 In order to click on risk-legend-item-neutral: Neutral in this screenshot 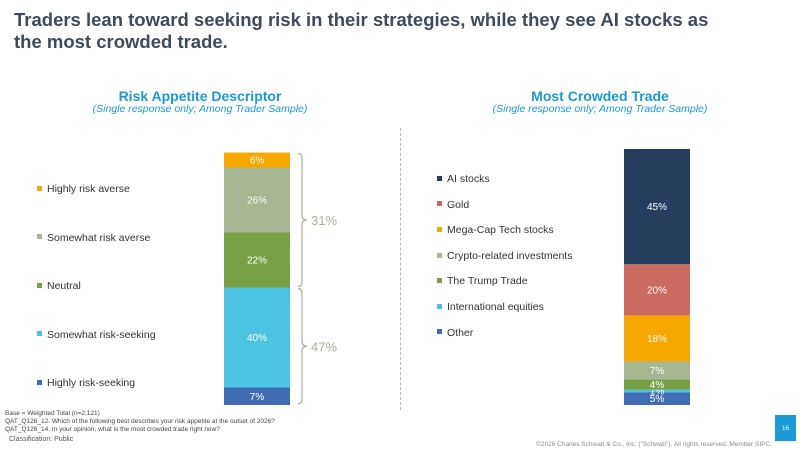, I will do `click(59, 286)`.